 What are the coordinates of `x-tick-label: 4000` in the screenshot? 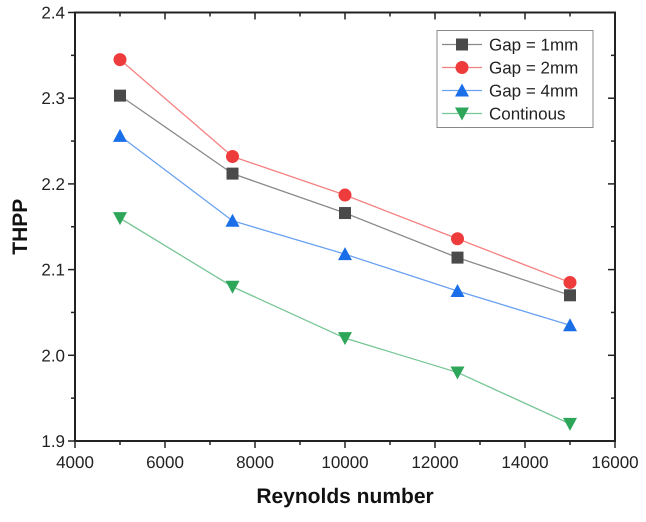 It's located at (75, 462).